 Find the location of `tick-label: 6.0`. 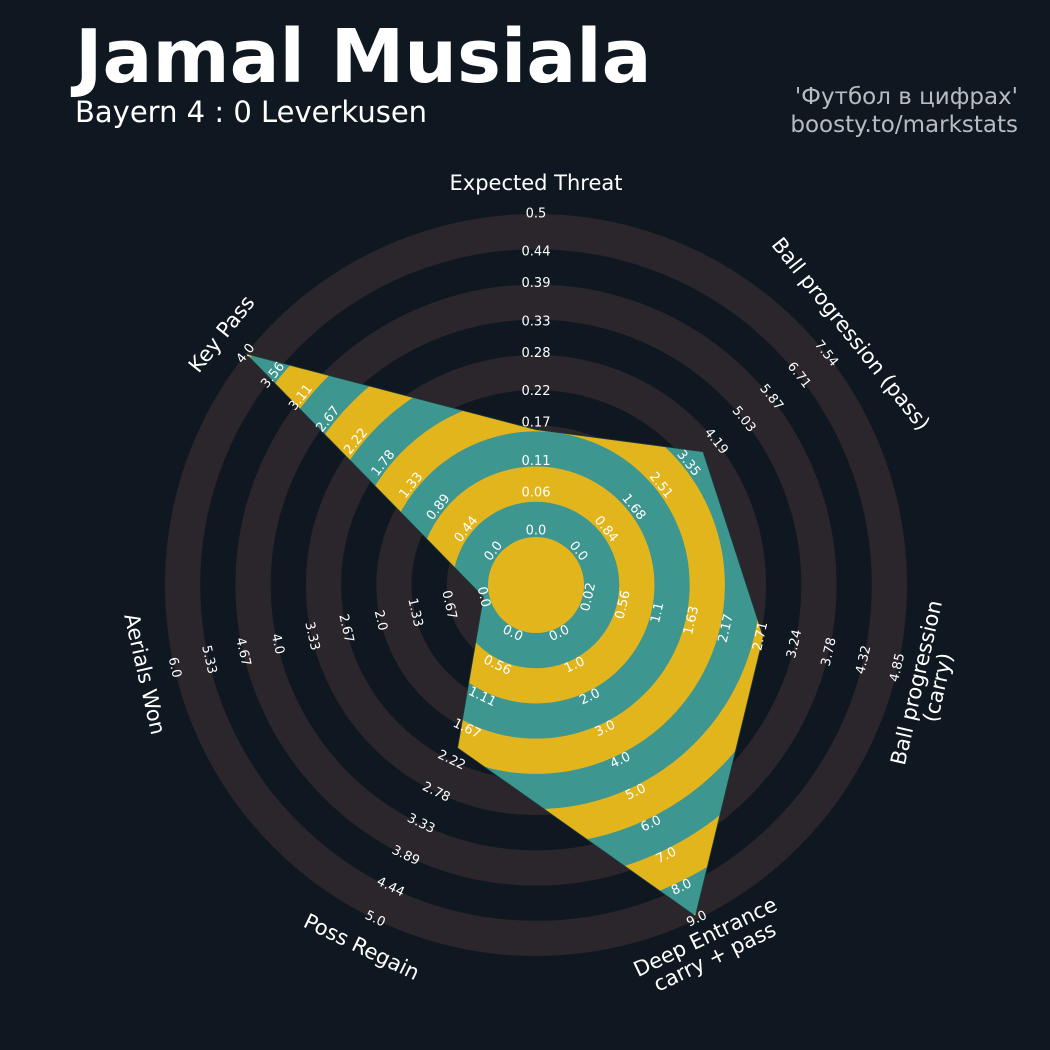

tick-label: 6.0 is located at coordinates (174, 668).